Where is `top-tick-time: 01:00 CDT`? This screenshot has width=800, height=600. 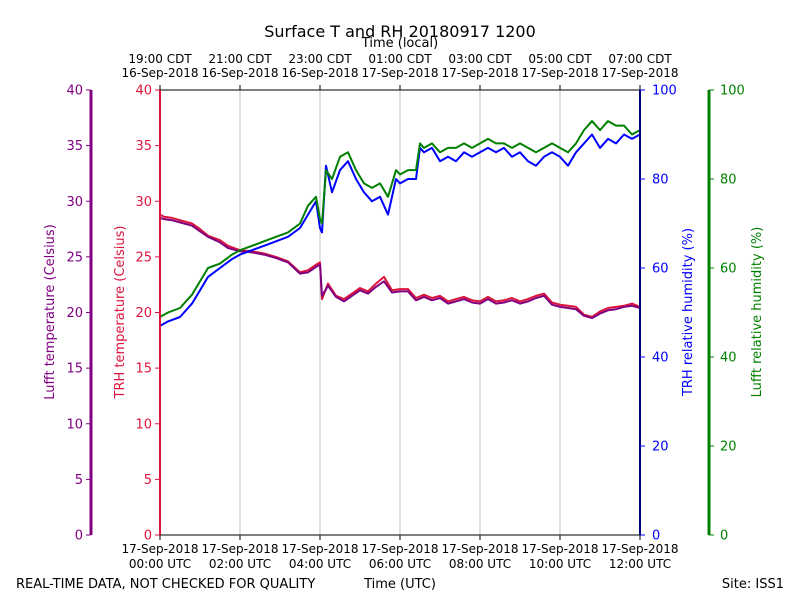
top-tick-time: 01:00 CDT is located at coordinates (400, 59).